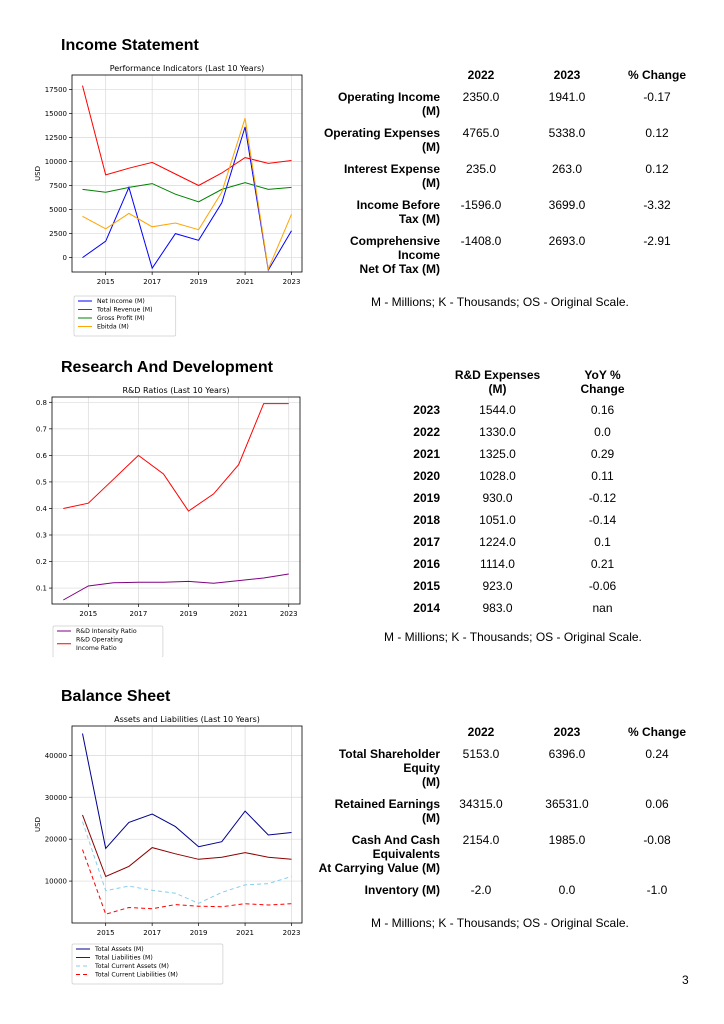 Image resolution: width=724 pixels, height=1024 pixels. What do you see at coordinates (497, 586) in the screenshot?
I see `cell-expense: 923.0` at bounding box center [497, 586].